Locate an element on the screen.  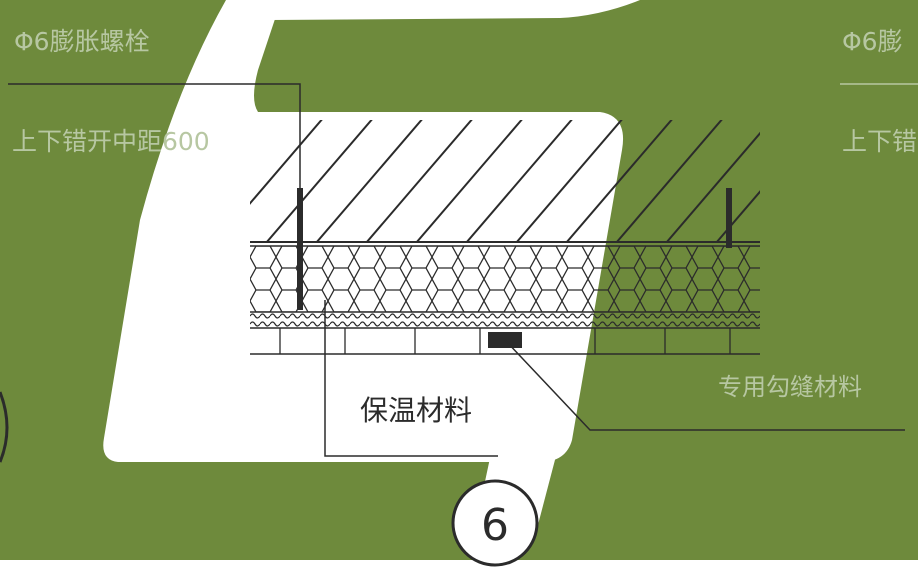
expansion-bolt-right is located at coordinates (729, 218).